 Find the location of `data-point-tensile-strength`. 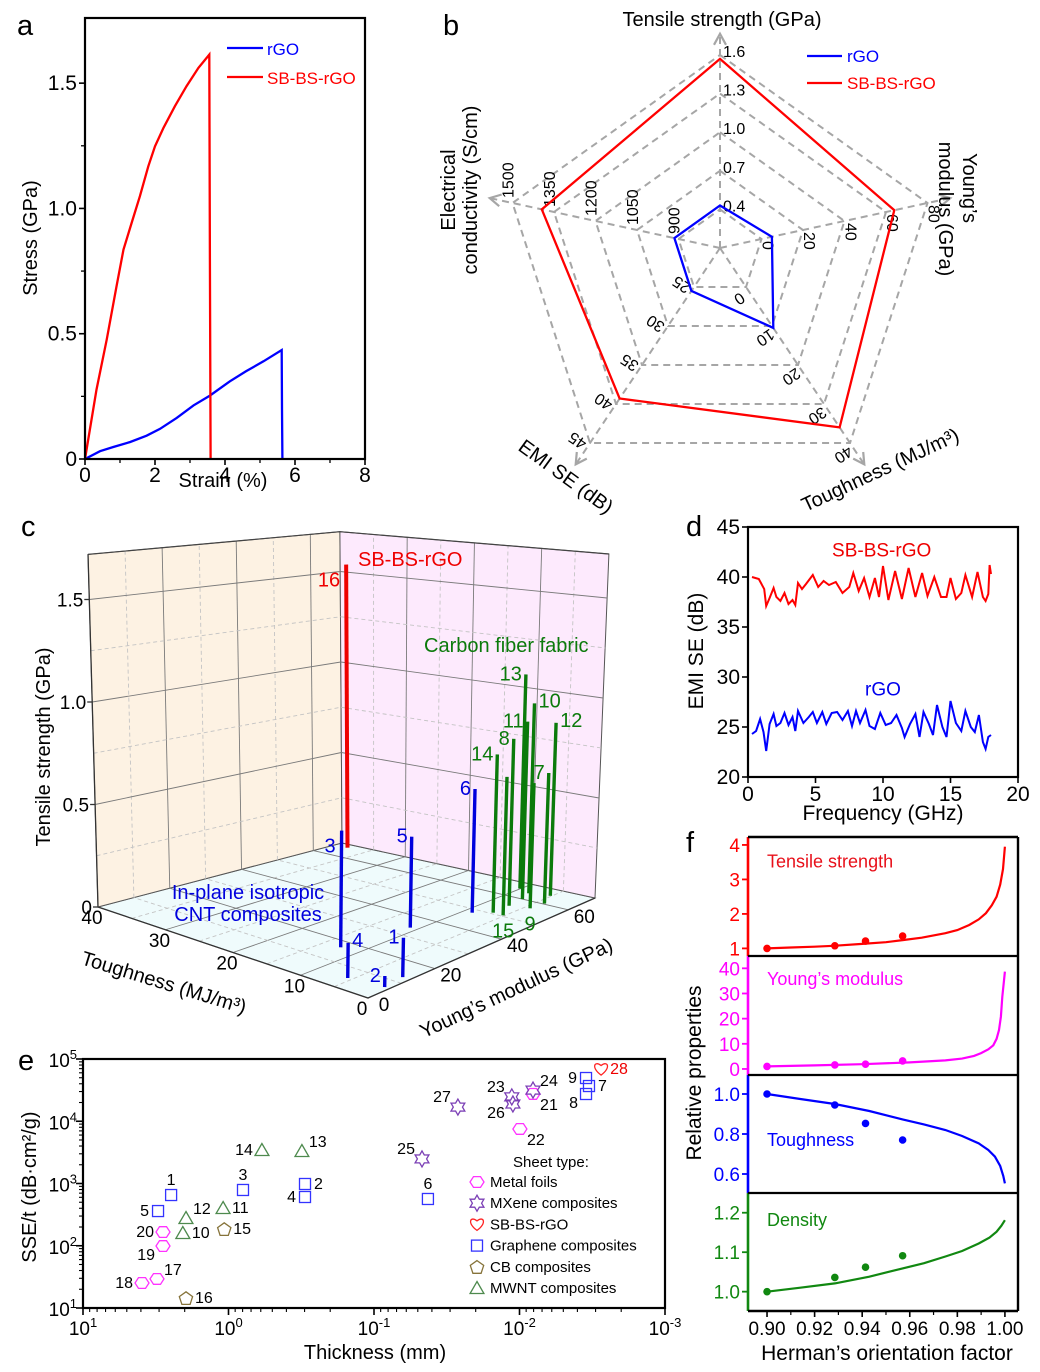

data-point-tensile-strength is located at coordinates (865, 941).